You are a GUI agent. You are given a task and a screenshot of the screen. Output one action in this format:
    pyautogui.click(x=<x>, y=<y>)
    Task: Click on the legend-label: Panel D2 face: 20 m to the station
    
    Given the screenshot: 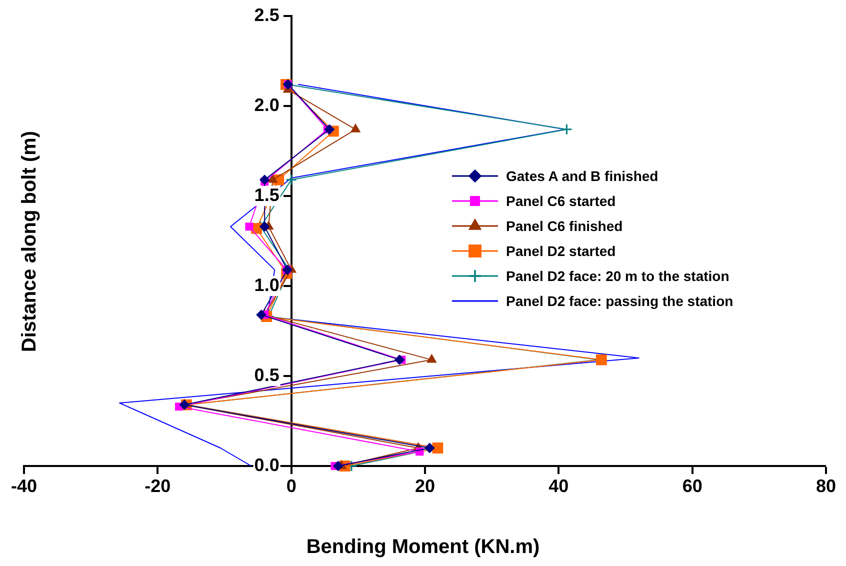 What is the action you would take?
    pyautogui.click(x=618, y=276)
    